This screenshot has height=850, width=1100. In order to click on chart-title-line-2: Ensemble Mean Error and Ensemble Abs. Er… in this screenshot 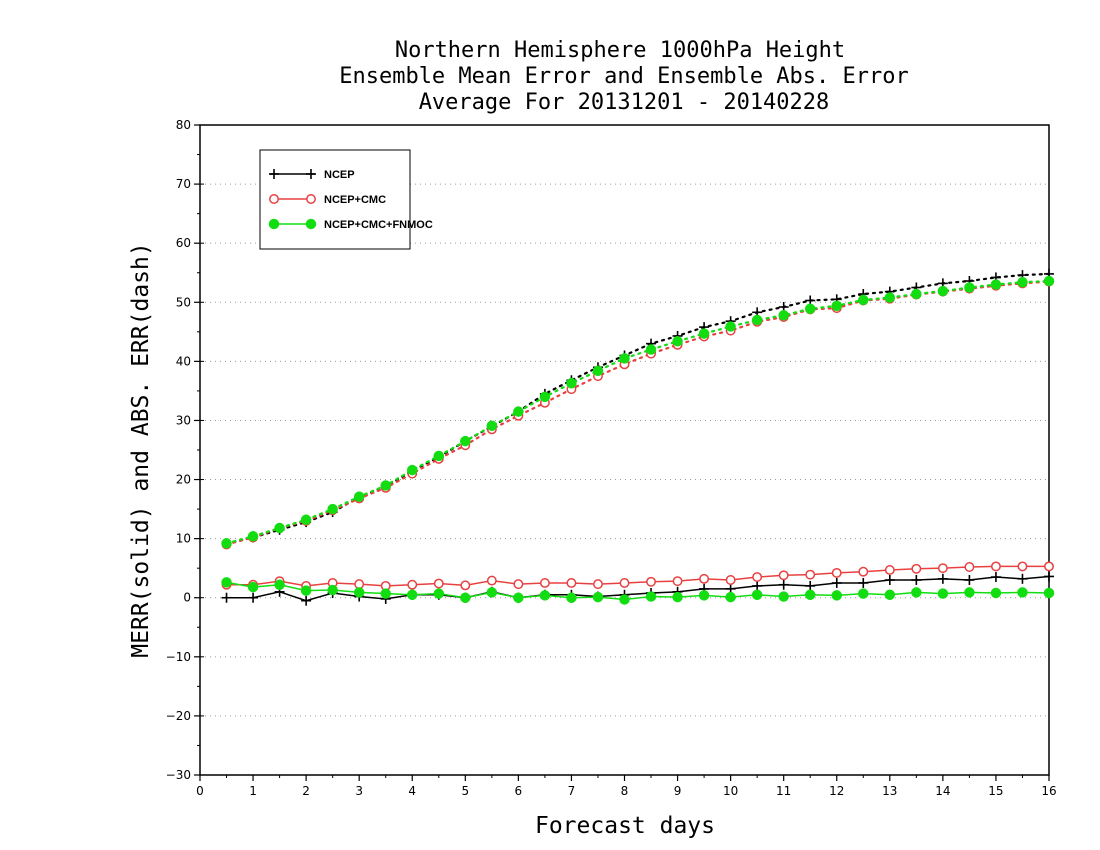, I will do `click(624, 76)`.